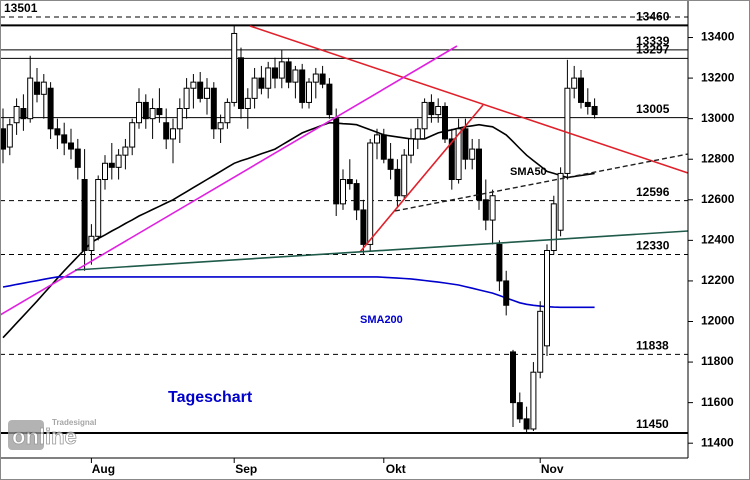 This screenshot has width=750, height=480. Describe the element at coordinates (653, 50) in the screenshot. I see `level-label: 13297` at that location.